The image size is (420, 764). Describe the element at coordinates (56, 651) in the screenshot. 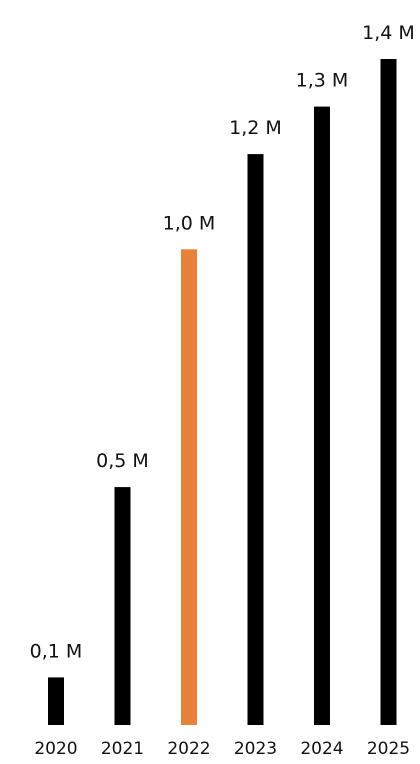

I see `value-label-2020: 0,1 M` at that location.